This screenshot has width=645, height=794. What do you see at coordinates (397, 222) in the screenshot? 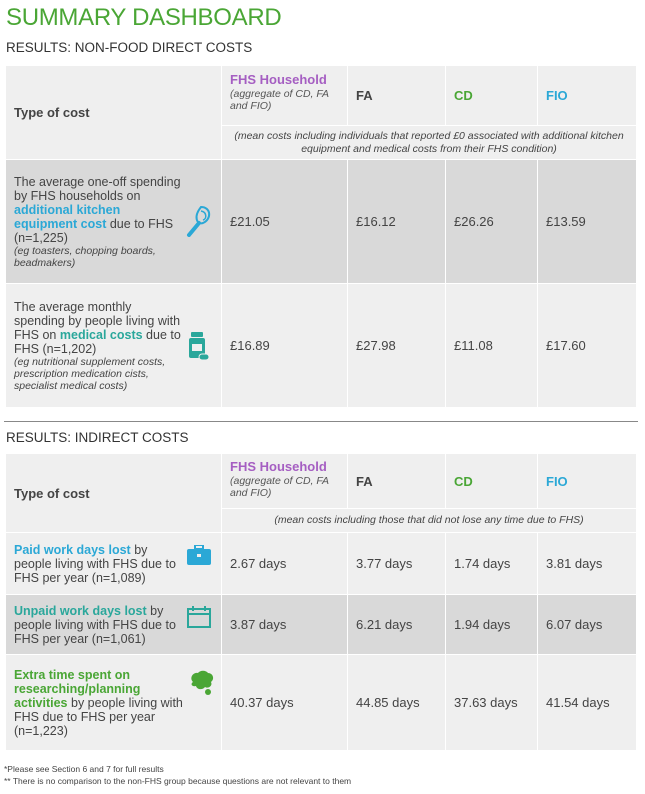
I see `kitchen-fa-value: £16.12` at bounding box center [397, 222].